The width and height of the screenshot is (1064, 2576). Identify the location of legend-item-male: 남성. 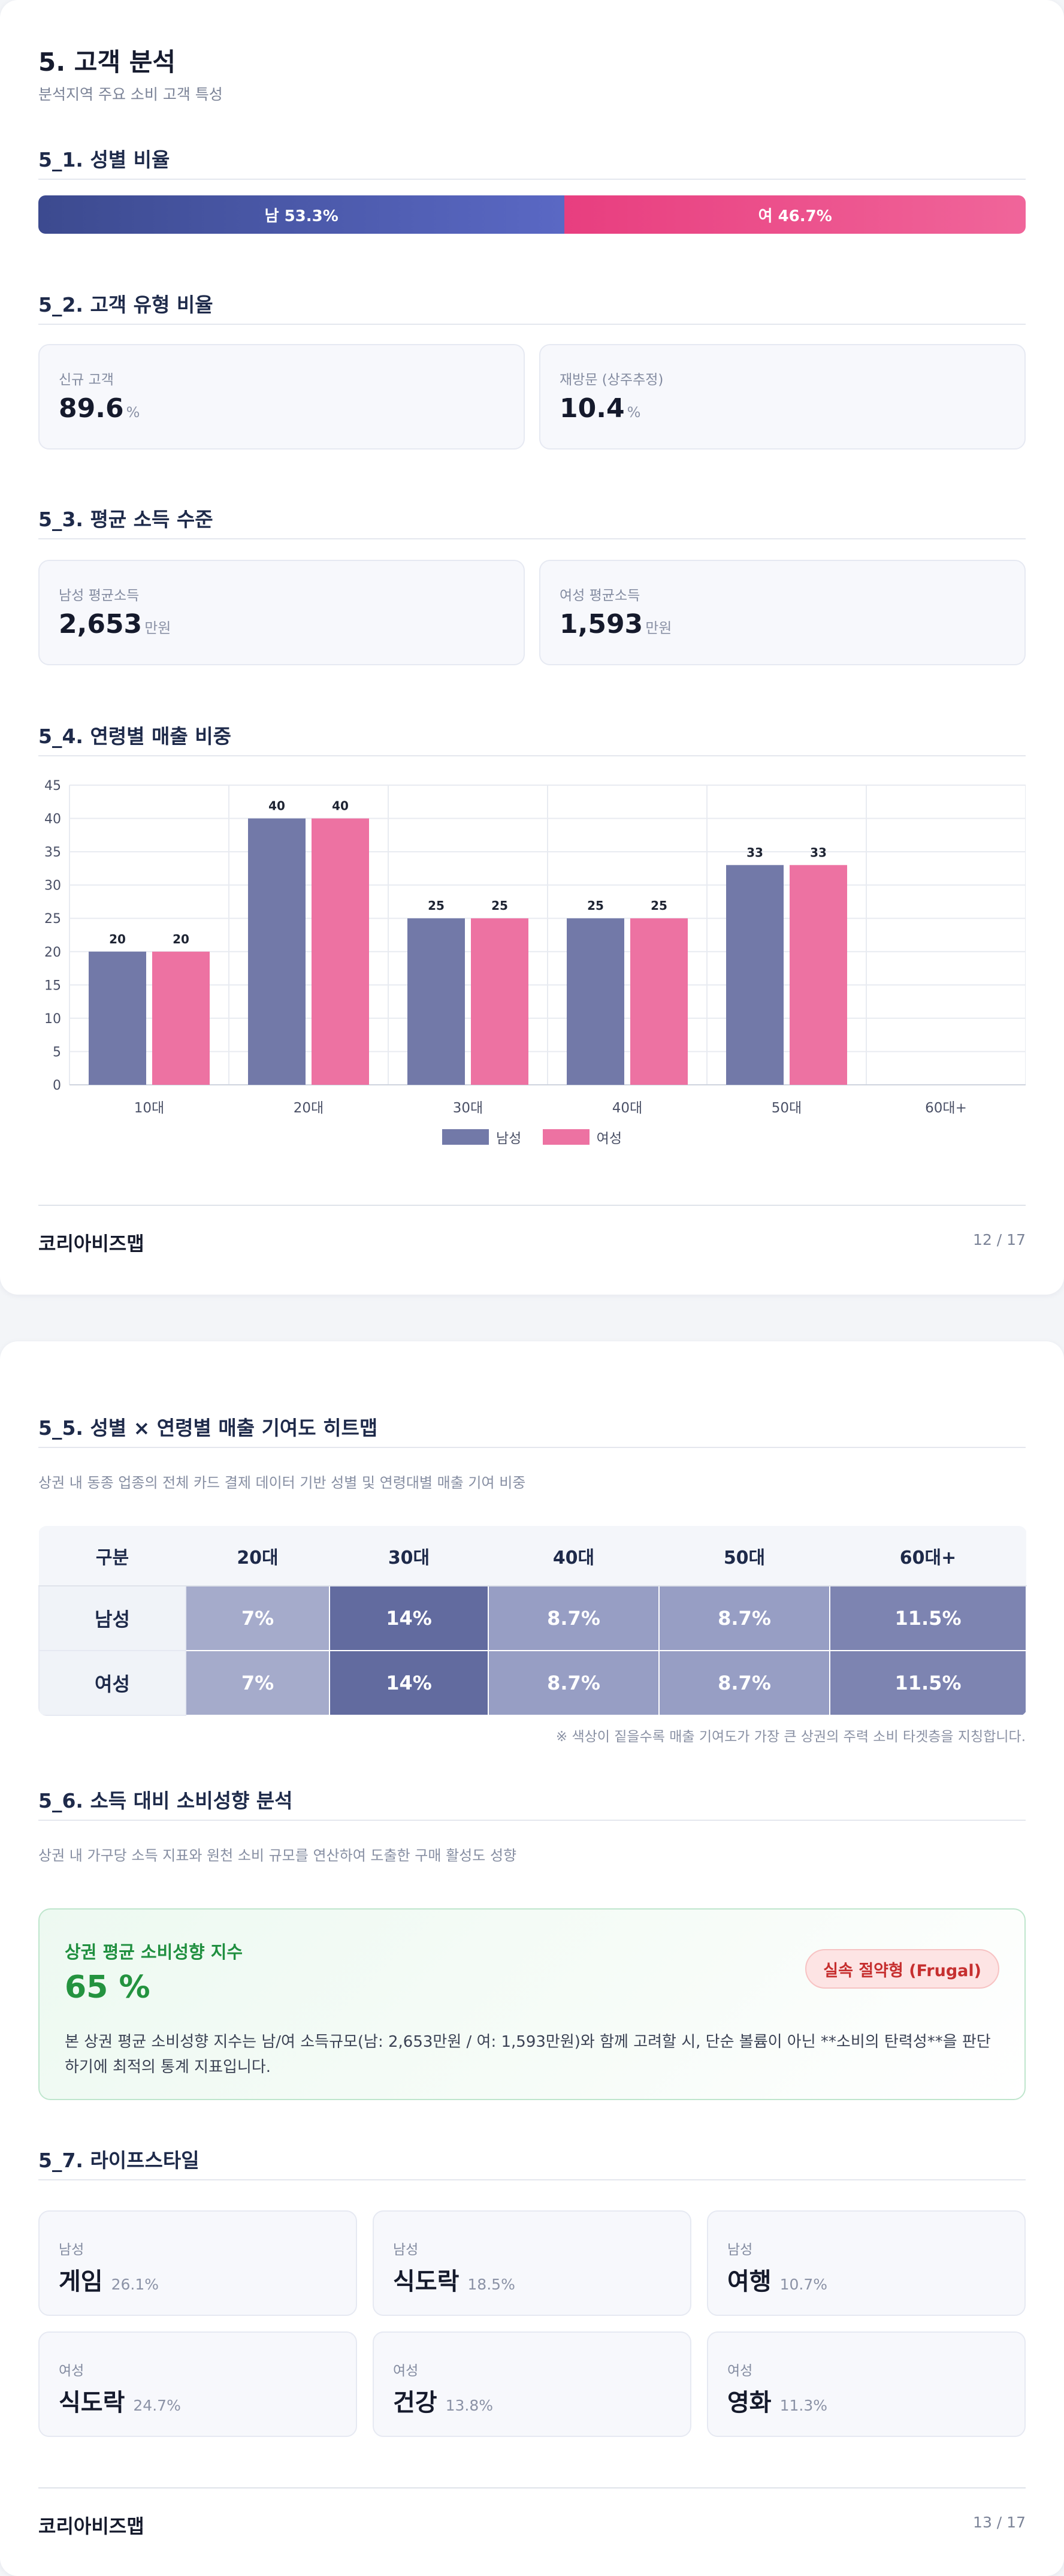
(481, 1137).